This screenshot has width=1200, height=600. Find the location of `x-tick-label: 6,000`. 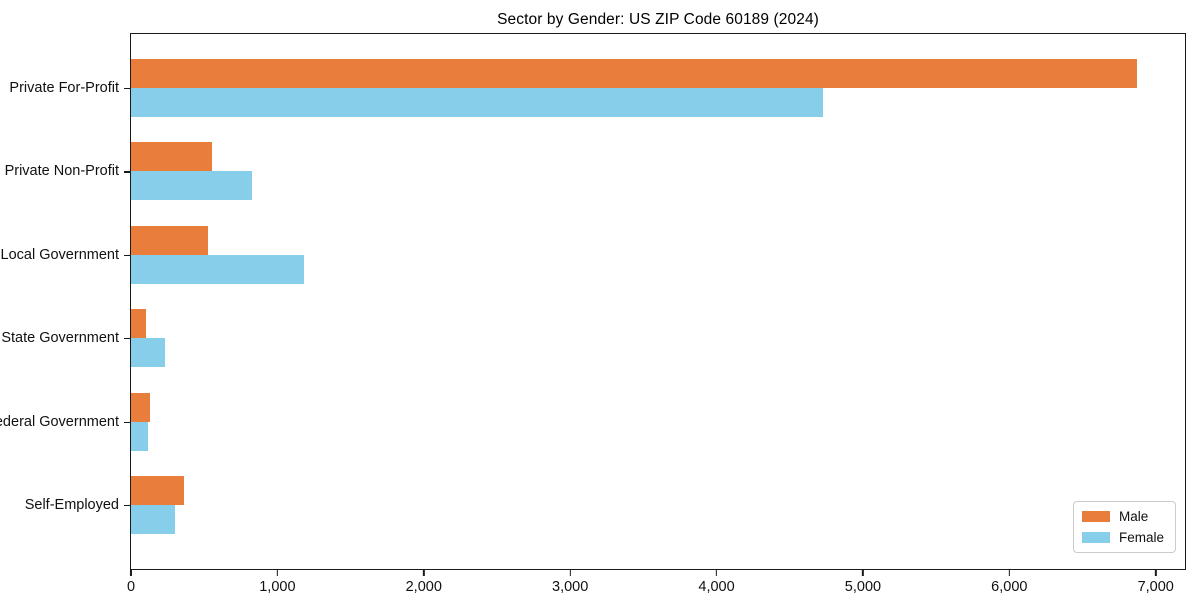

x-tick-label: 6,000 is located at coordinates (1009, 587).